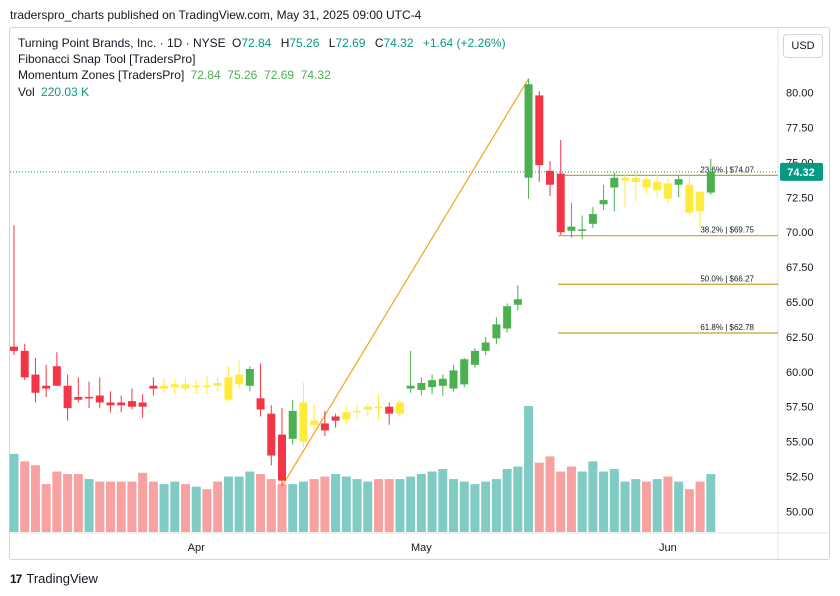  I want to click on legend-open-value: 72.84, so click(256, 43).